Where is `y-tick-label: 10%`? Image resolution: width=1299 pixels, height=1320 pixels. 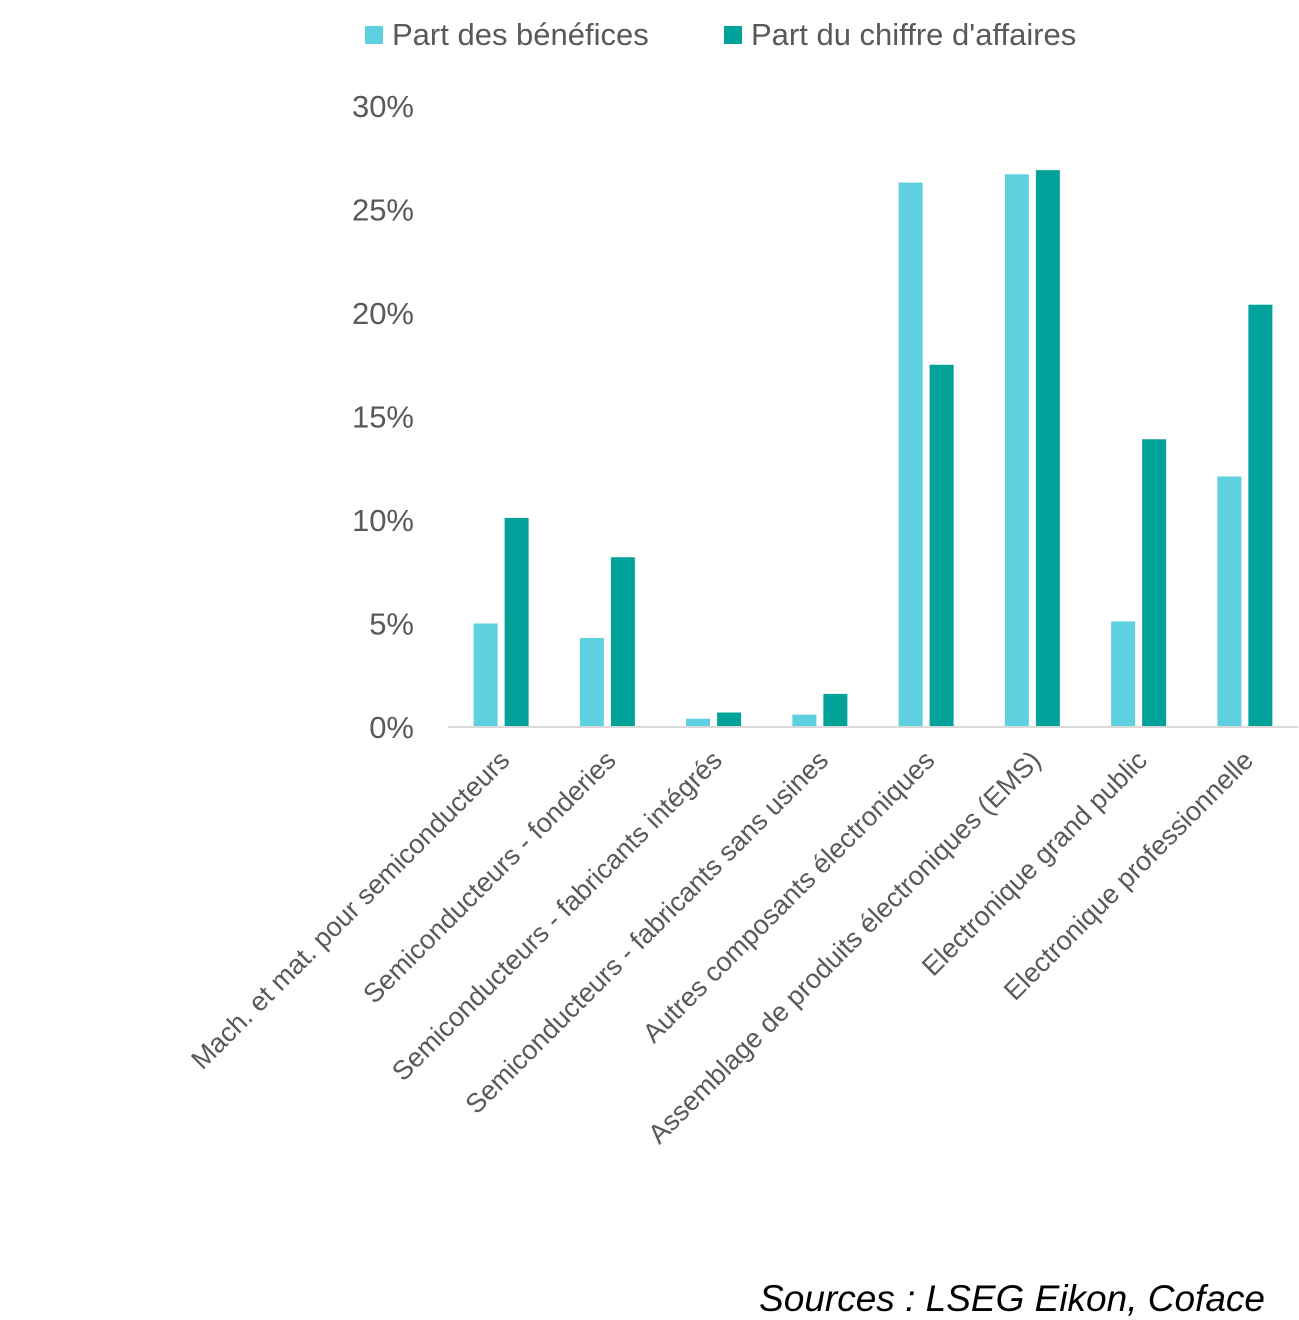 y-tick-label: 10% is located at coordinates (383, 520).